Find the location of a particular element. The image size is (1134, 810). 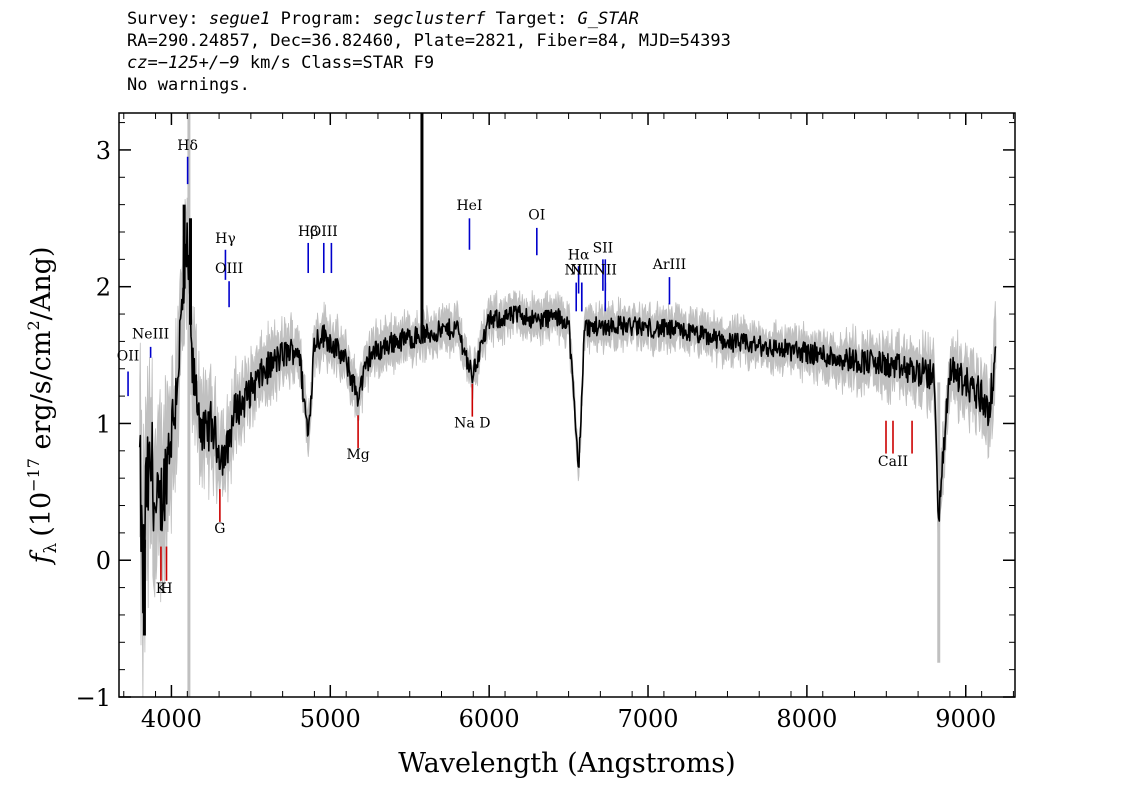

emission-label-6: OIII is located at coordinates (324, 232).